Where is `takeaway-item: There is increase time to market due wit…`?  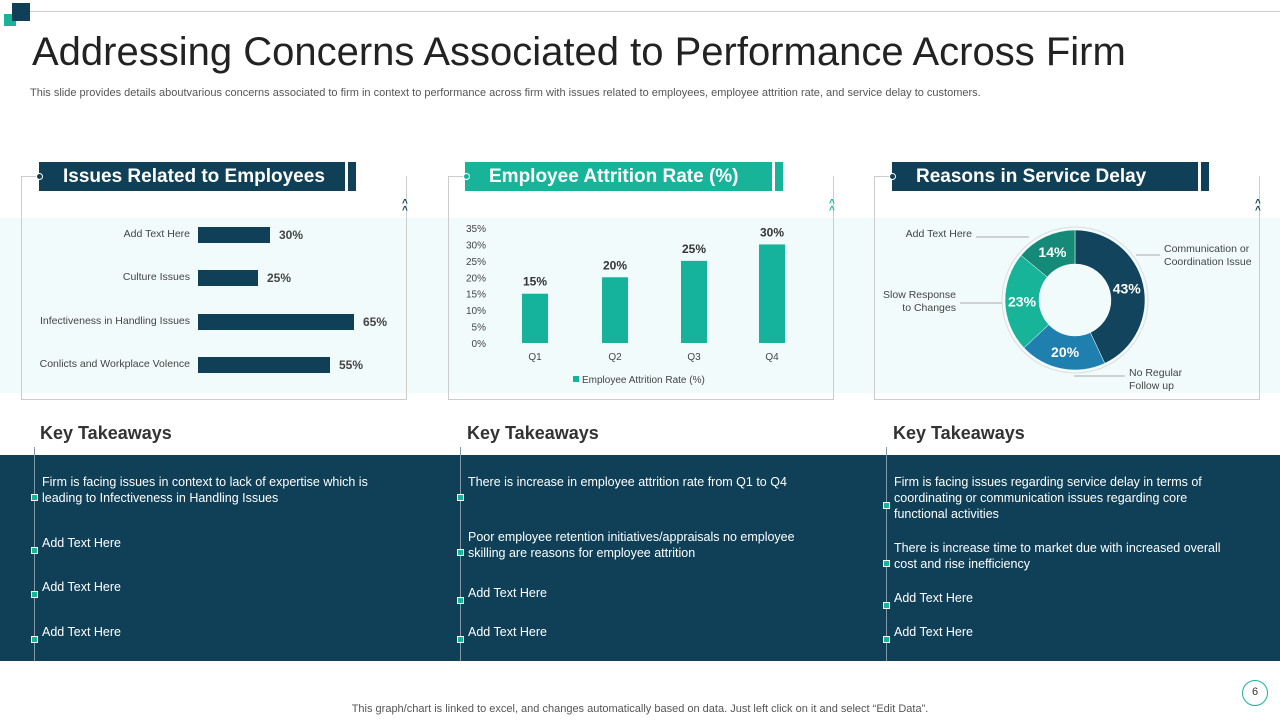 takeaway-item: There is increase time to market due wit… is located at coordinates (1057, 556).